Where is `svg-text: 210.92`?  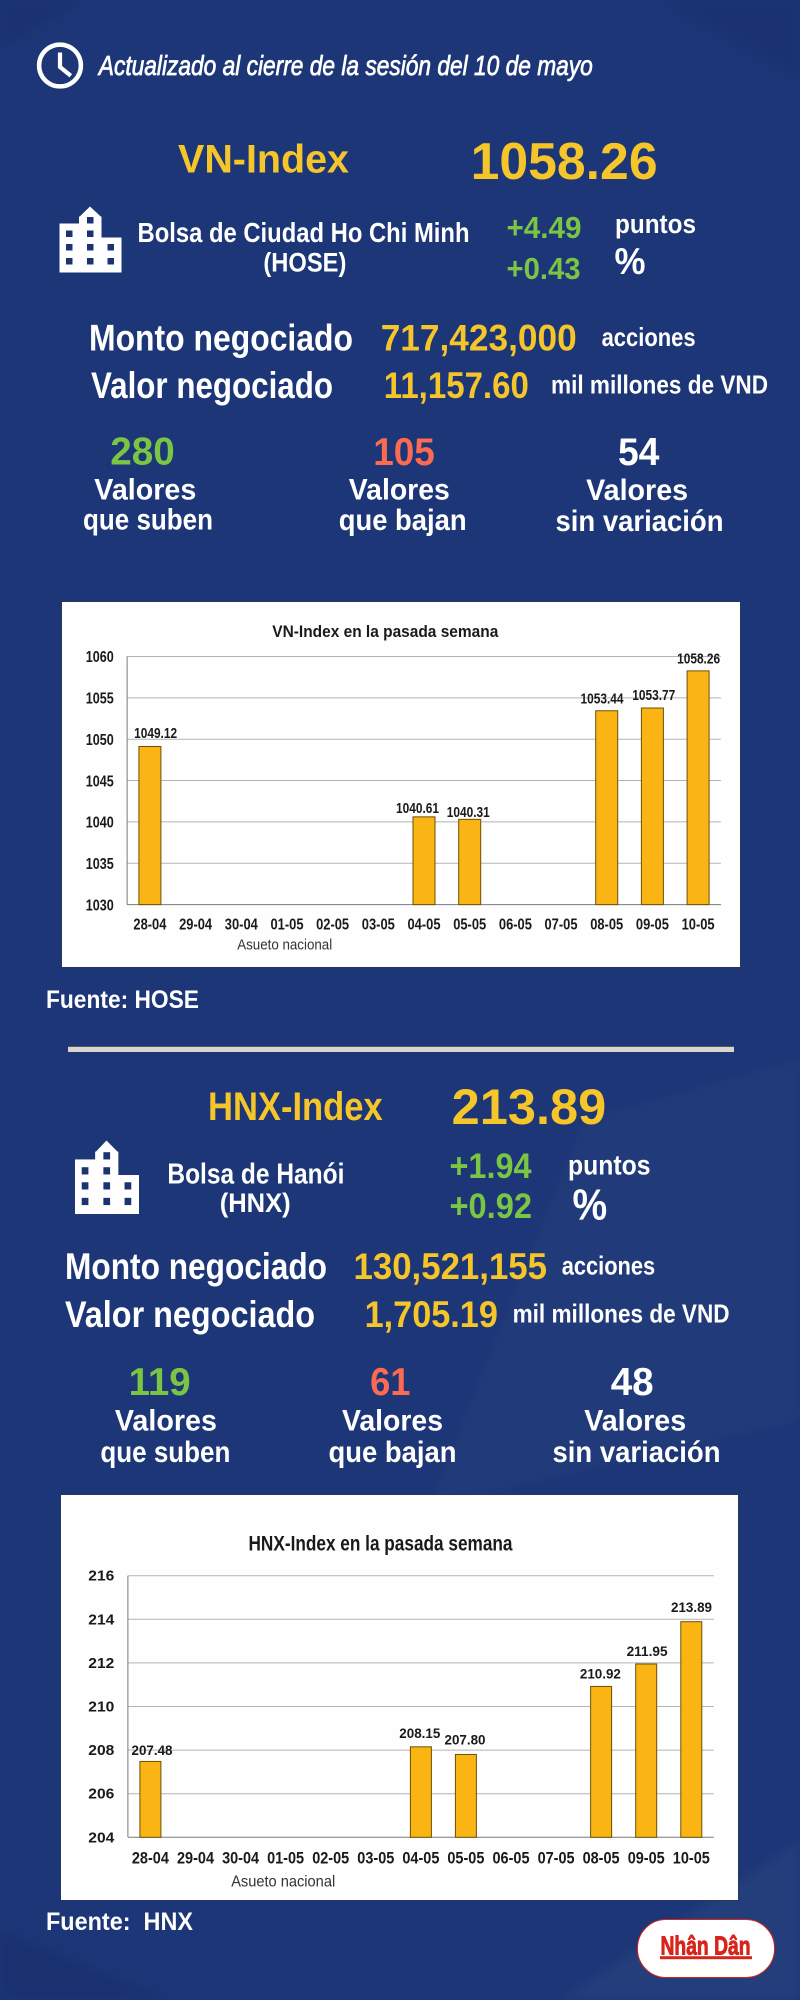 svg-text: 210.92 is located at coordinates (600, 1674).